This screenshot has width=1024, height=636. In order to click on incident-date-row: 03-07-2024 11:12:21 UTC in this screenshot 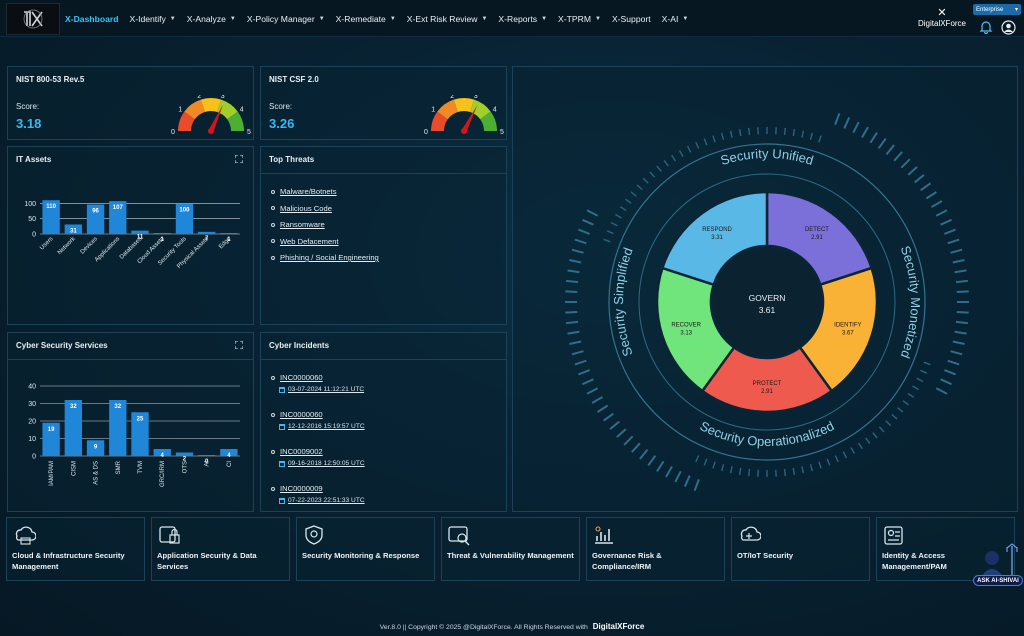, I will do `click(321, 389)`.